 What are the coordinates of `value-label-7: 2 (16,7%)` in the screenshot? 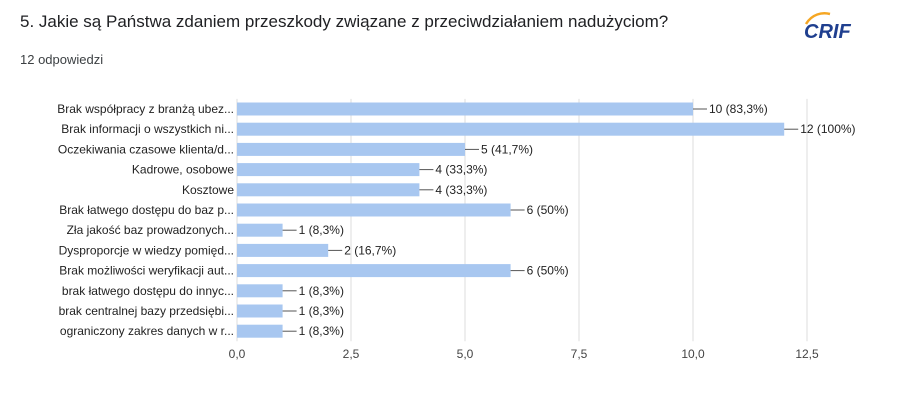 It's located at (370, 250).